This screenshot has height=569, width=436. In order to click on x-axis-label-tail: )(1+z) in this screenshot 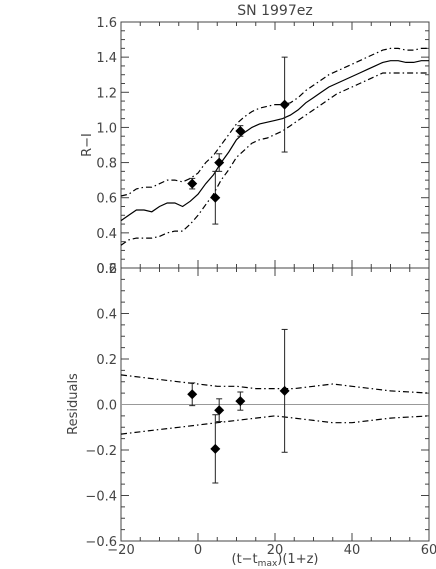, I will do `click(297, 559)`.